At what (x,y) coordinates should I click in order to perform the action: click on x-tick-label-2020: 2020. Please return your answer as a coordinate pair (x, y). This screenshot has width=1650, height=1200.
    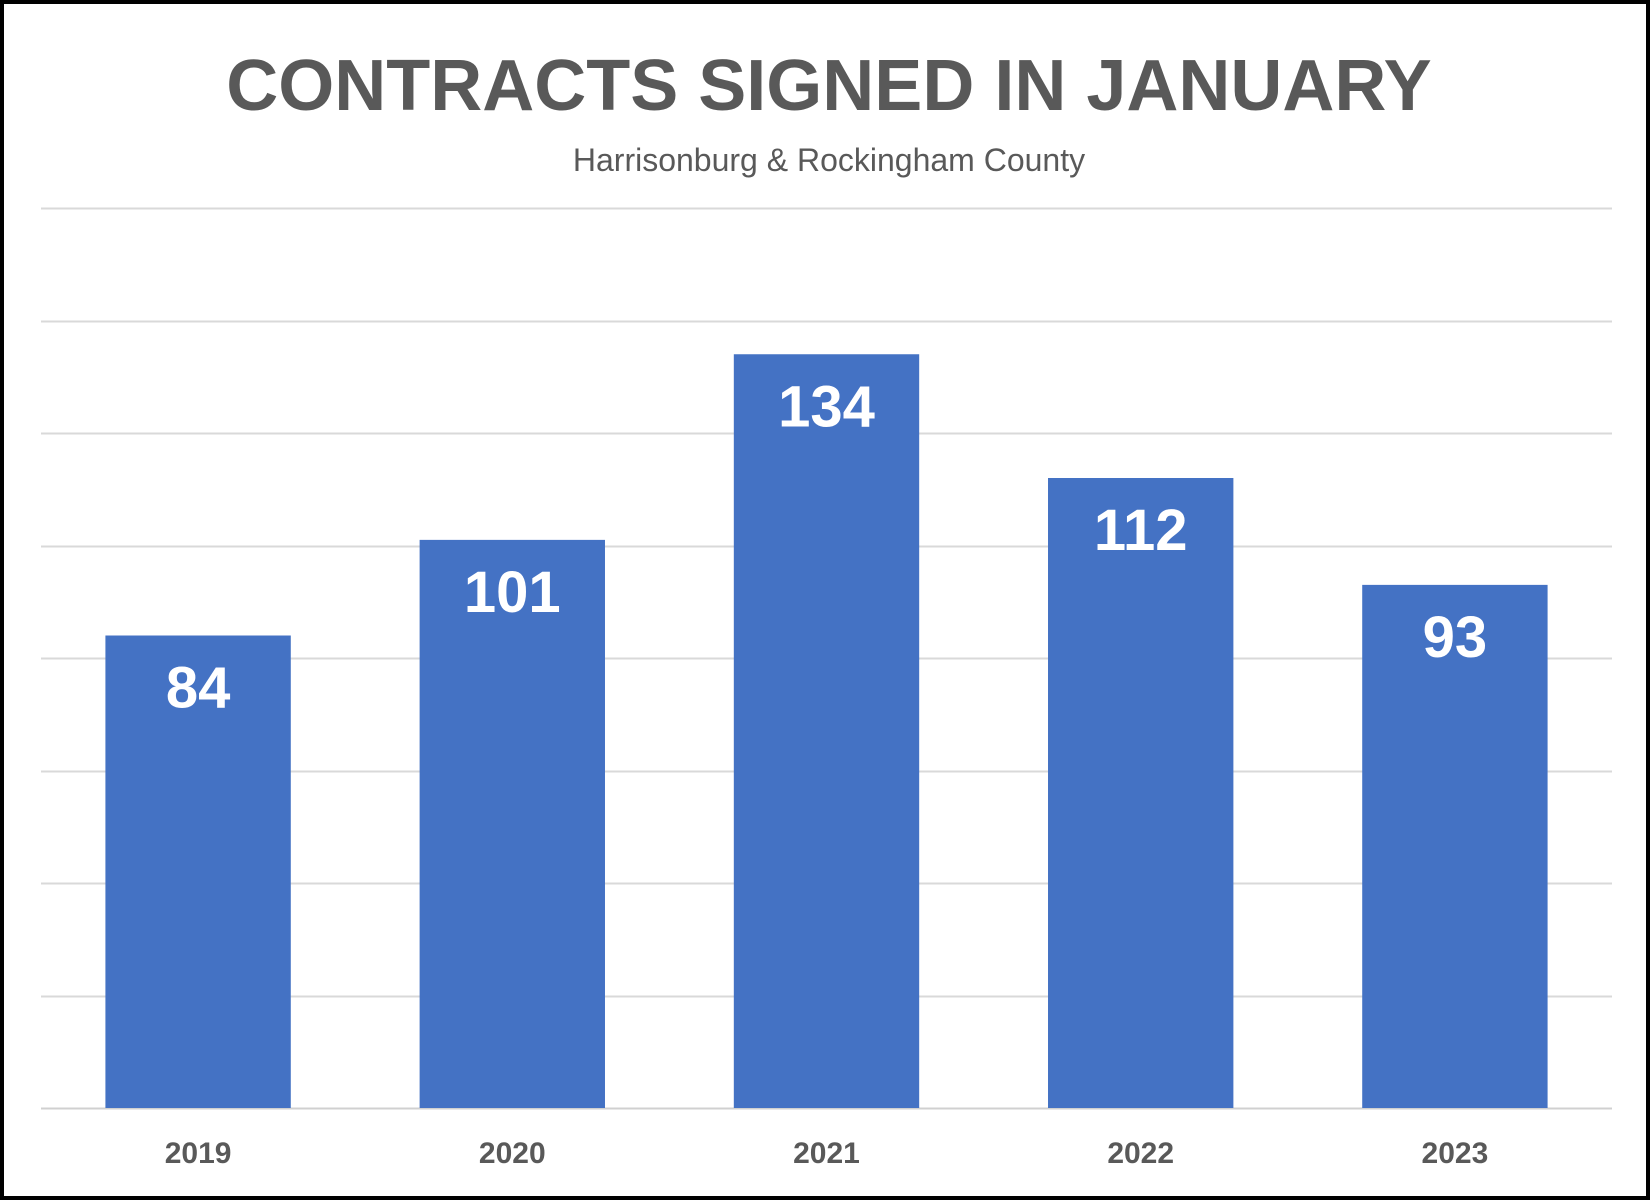
    Looking at the image, I should click on (512, 1153).